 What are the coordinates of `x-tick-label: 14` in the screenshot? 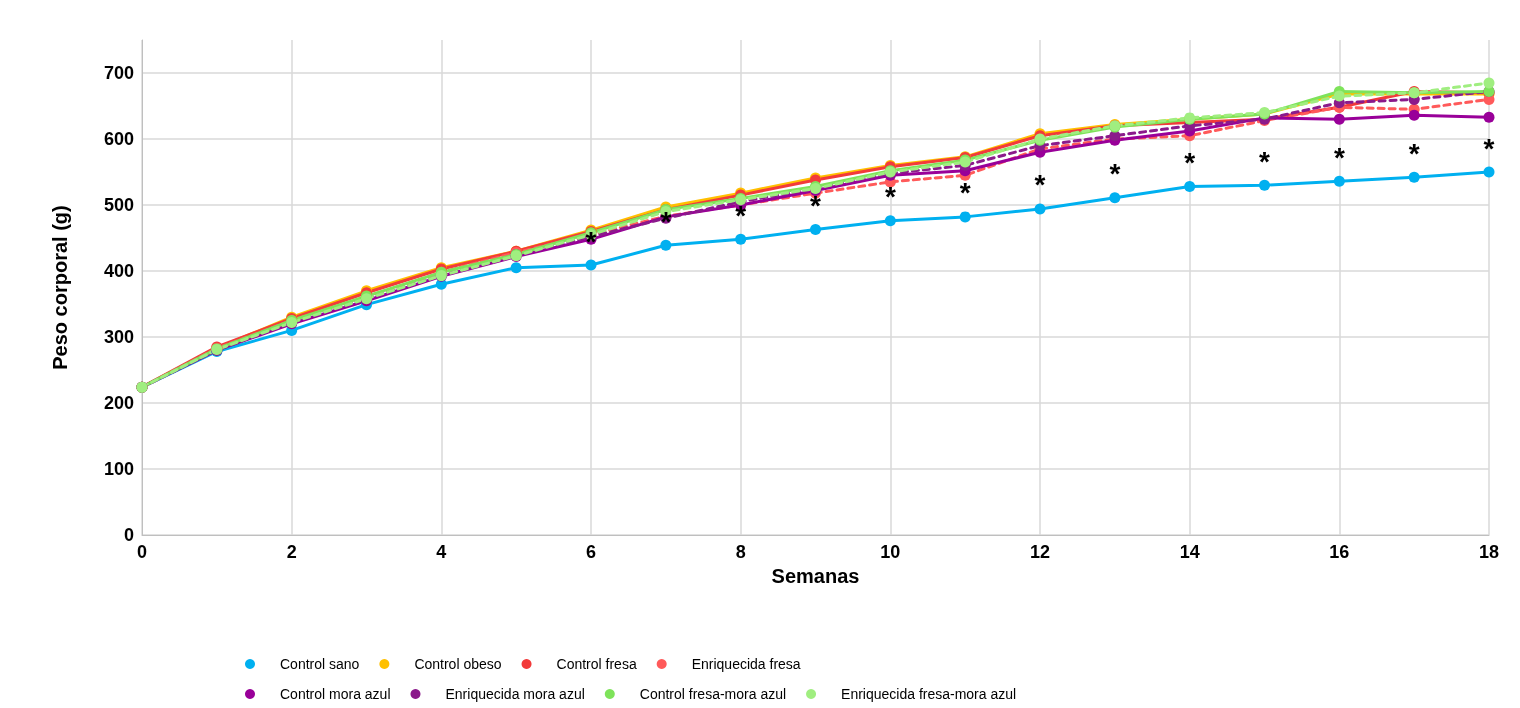 It's located at (1189, 552).